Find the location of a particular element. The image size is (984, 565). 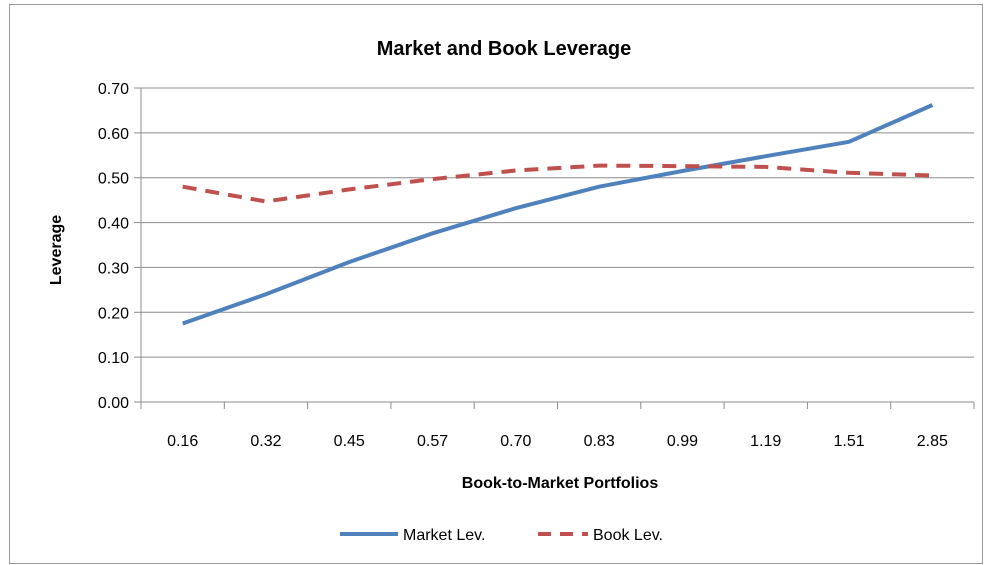

y-tick-label: 0.20 is located at coordinates (113, 313).